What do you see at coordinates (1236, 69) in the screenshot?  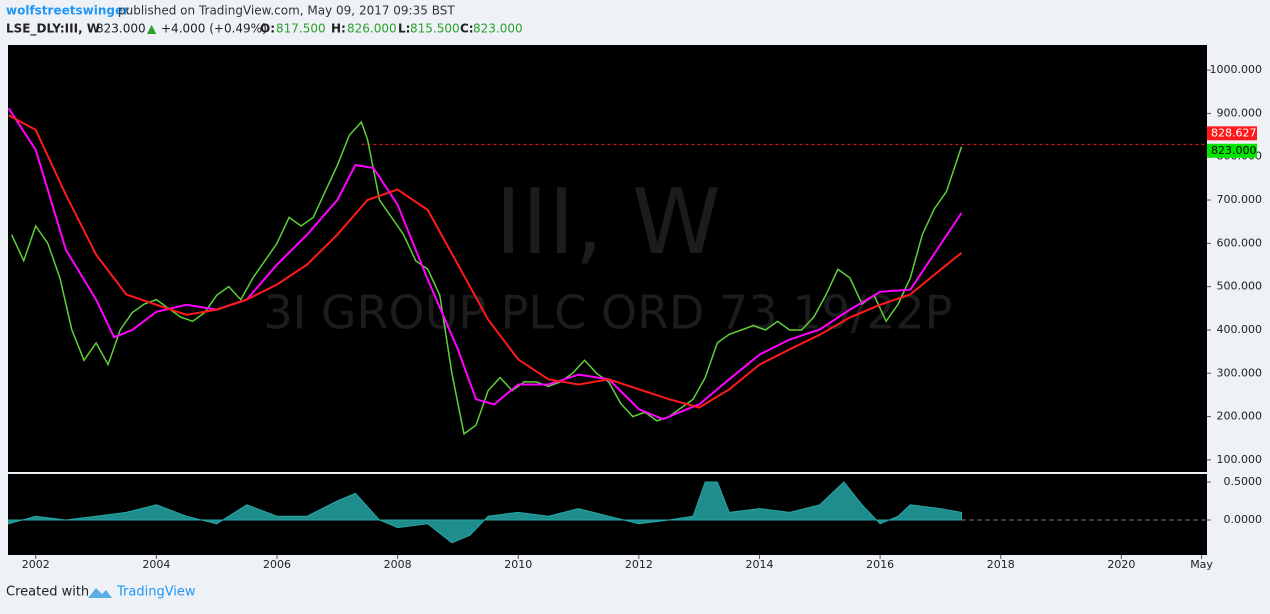 I see `y-tick-label: 1000.000` at bounding box center [1236, 69].